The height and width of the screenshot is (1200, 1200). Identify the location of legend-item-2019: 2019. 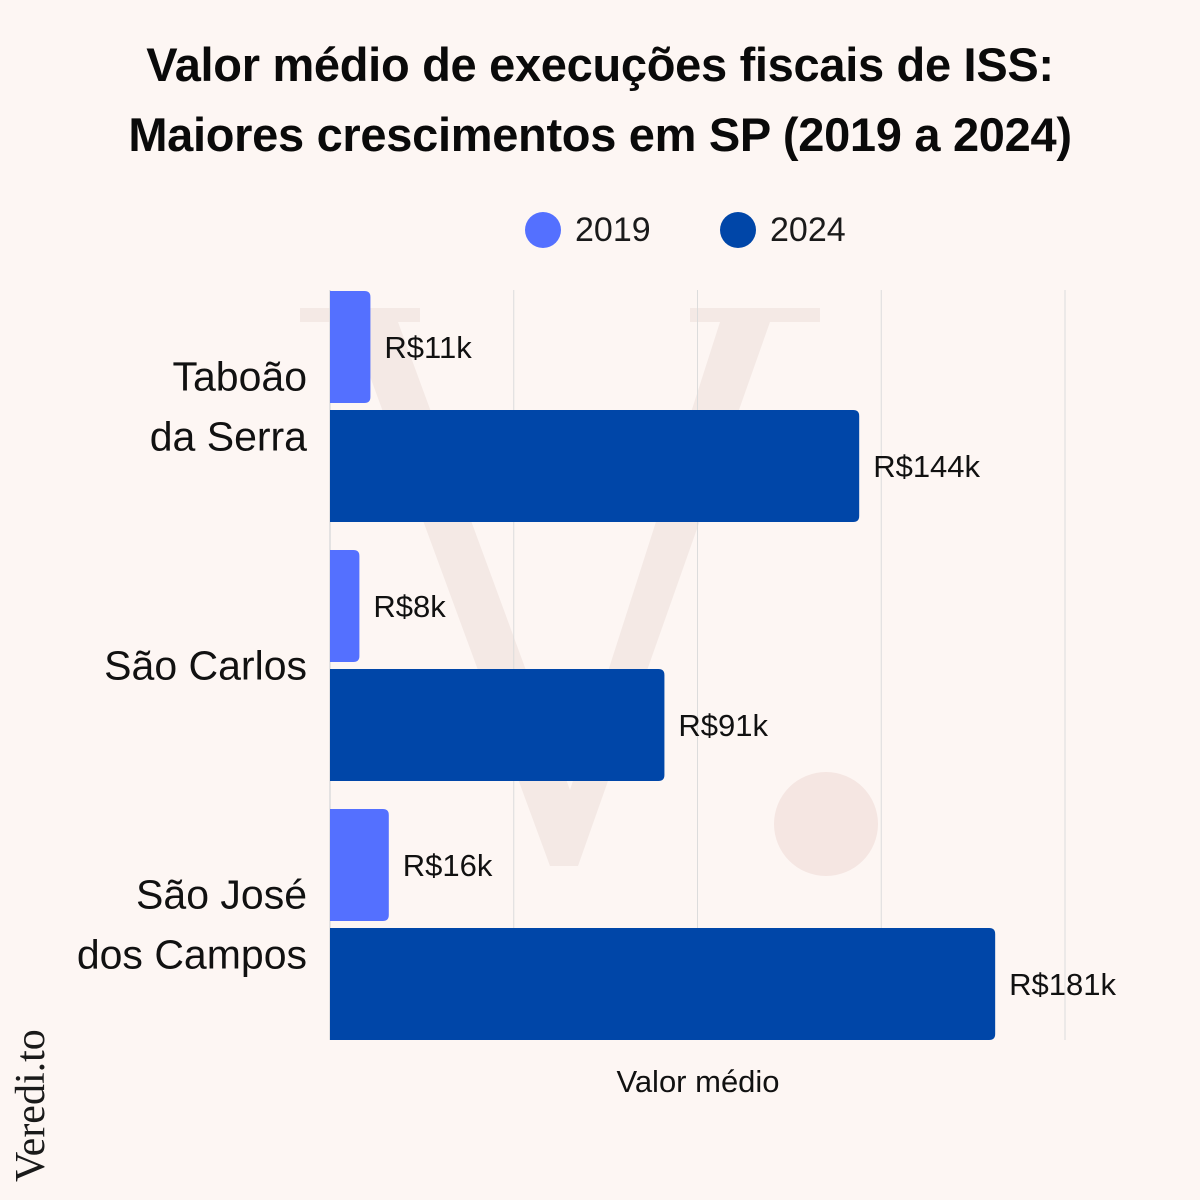
(588, 230).